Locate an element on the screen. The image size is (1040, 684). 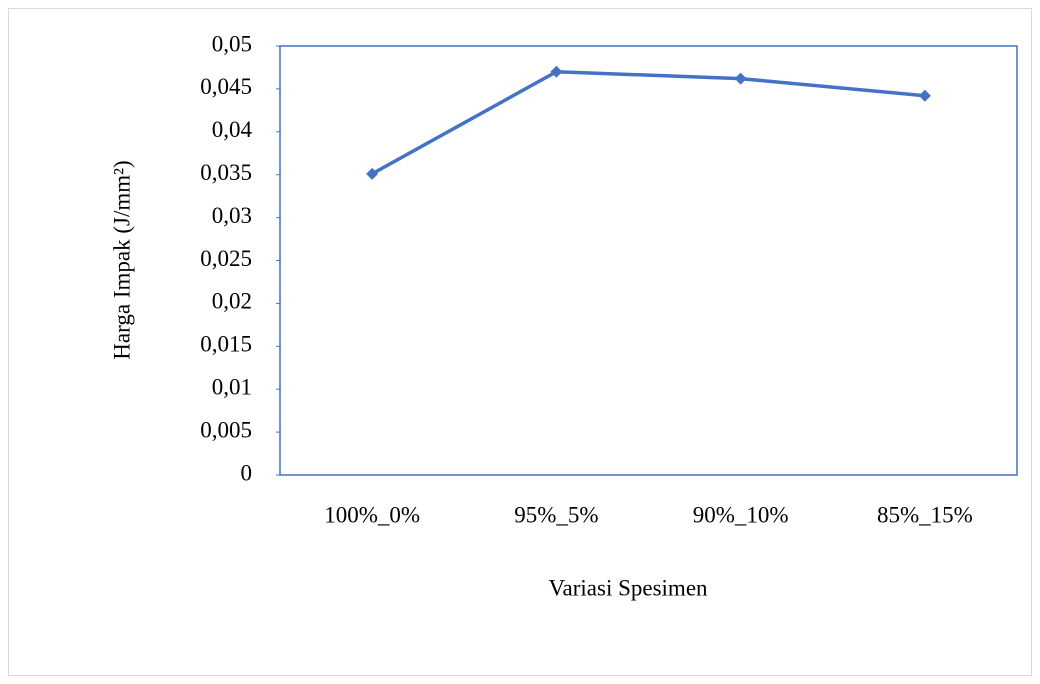
y-tick-label: 0,03 is located at coordinates (232, 215).